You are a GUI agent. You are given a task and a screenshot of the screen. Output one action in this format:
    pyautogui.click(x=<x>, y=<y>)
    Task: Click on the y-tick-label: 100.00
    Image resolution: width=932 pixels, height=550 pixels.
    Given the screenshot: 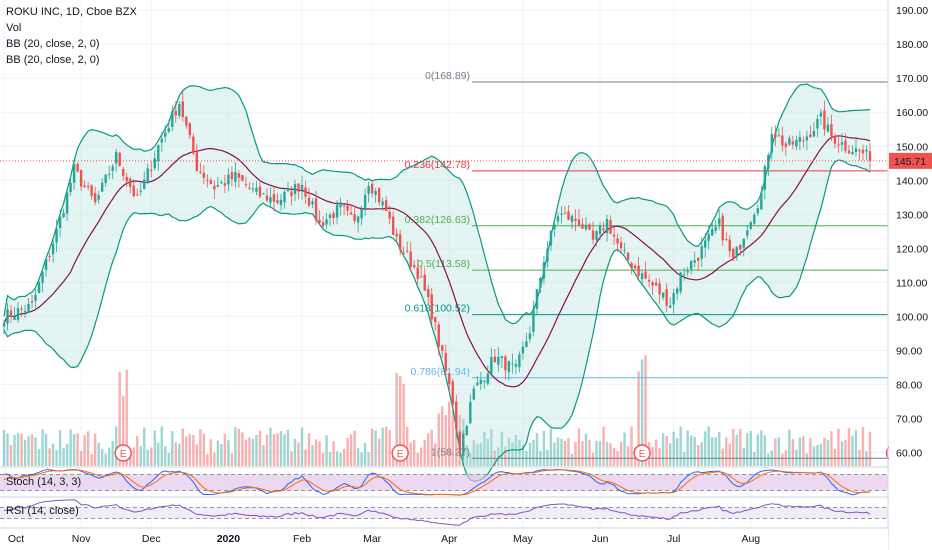 What is the action you would take?
    pyautogui.click(x=912, y=317)
    